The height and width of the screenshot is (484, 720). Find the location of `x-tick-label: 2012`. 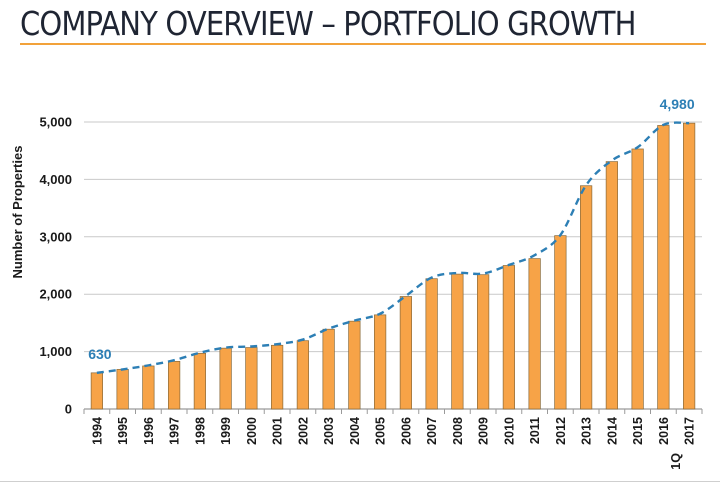

x-tick-label: 2012 is located at coordinates (561, 431).